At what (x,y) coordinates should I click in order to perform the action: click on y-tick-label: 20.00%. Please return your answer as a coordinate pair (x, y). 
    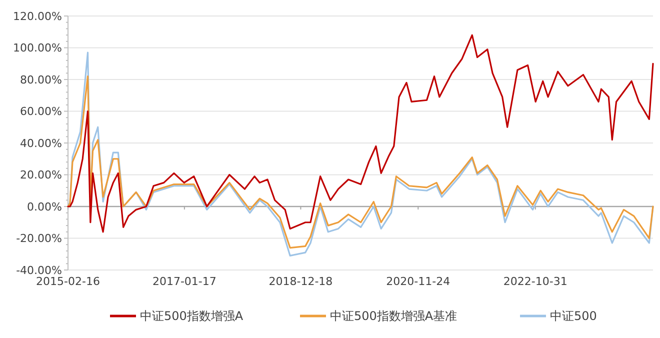
    Looking at the image, I should click on (41, 175).